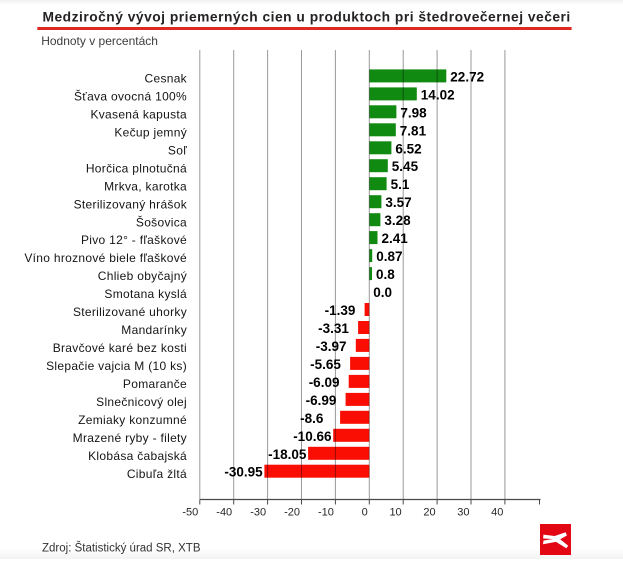  I want to click on svg-text: 7.98, so click(413, 112).